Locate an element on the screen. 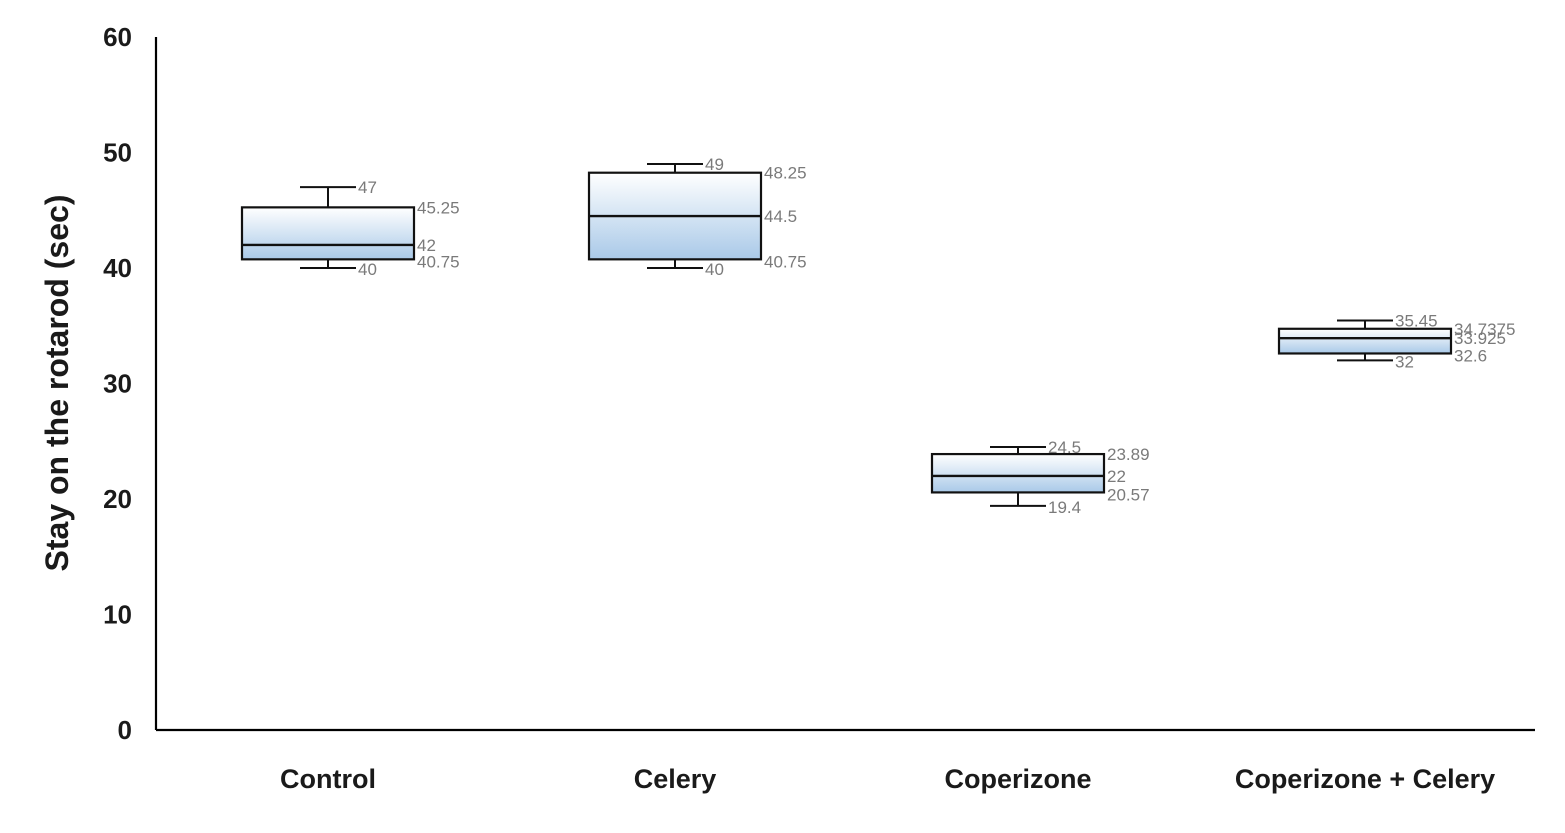 This screenshot has height=833, width=1565. y-tick-label: 10 is located at coordinates (117, 615).